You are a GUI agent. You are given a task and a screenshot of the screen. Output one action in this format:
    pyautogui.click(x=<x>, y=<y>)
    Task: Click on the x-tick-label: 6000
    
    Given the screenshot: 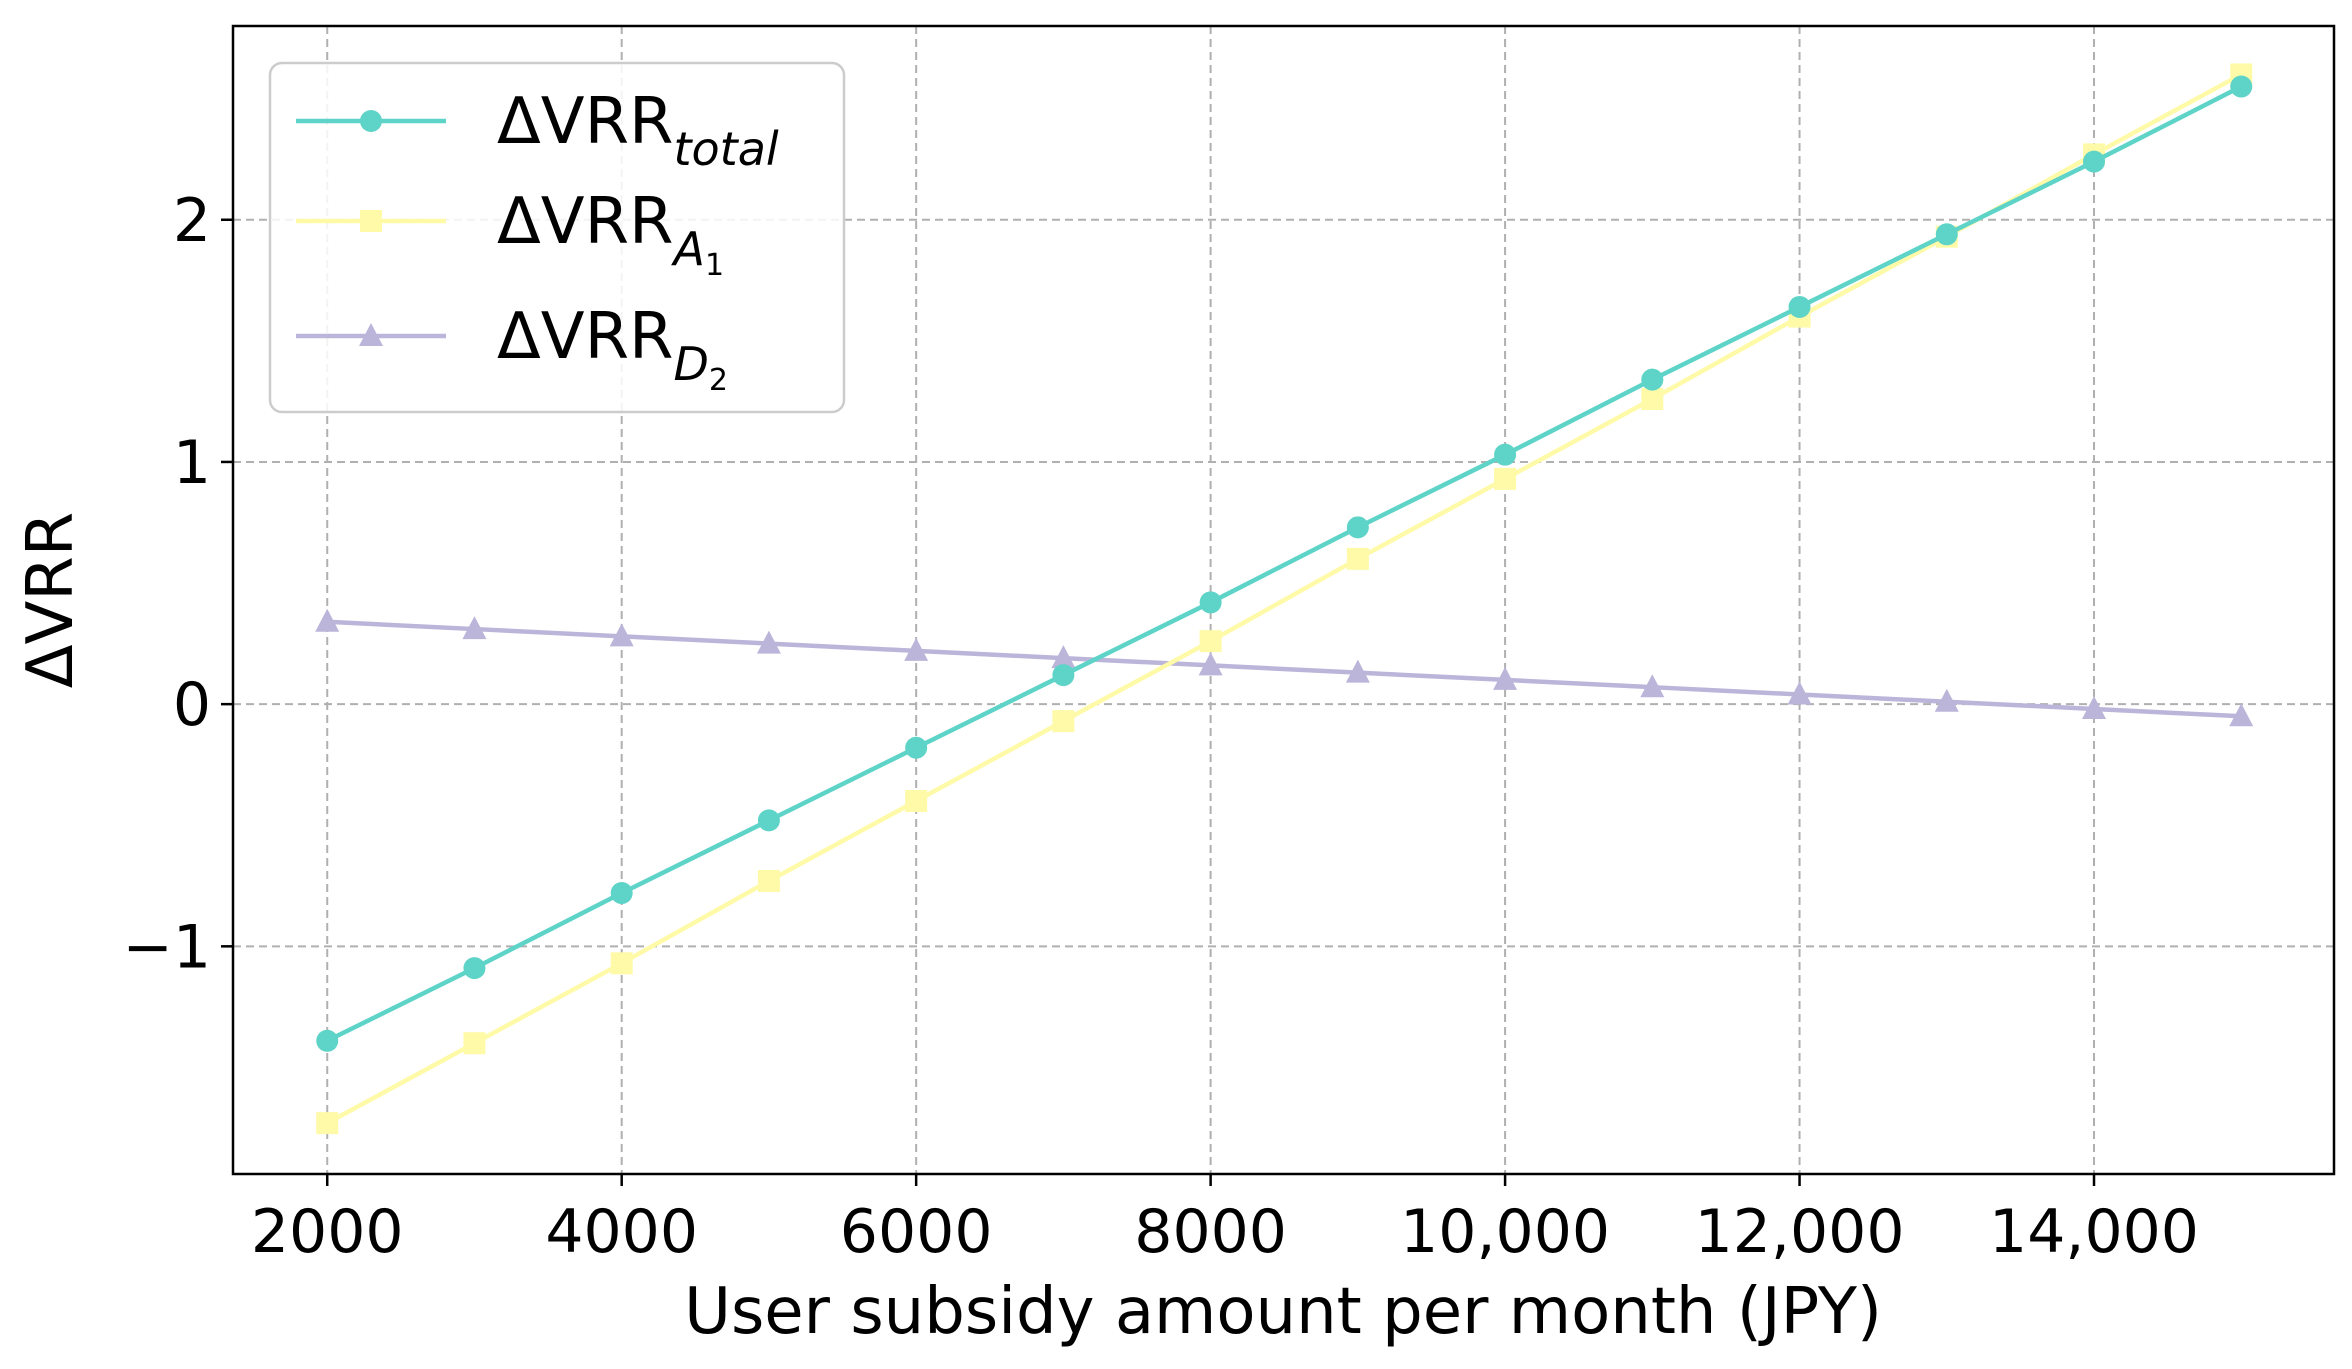 What is the action you would take?
    pyautogui.click(x=916, y=1232)
    